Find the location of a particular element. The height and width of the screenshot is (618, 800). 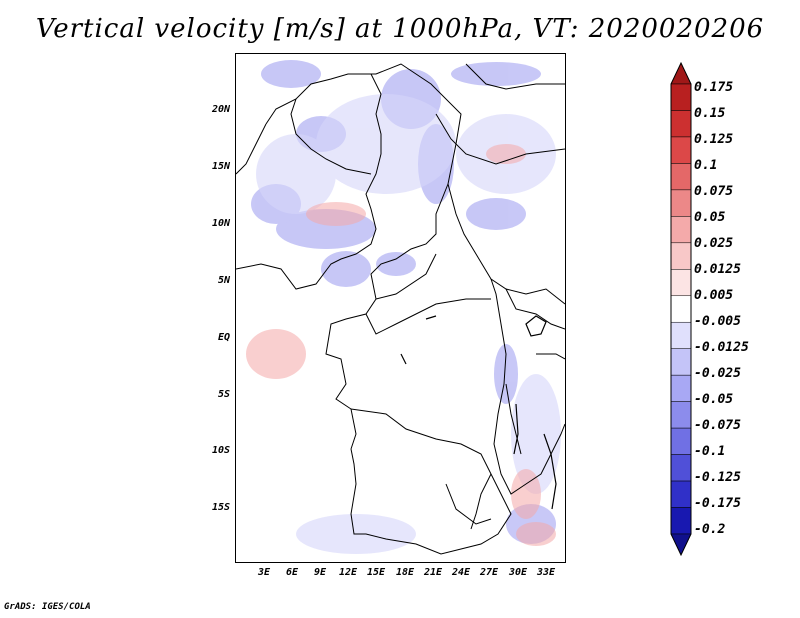

colorbar-label: -0.175 is located at coordinates (717, 503).